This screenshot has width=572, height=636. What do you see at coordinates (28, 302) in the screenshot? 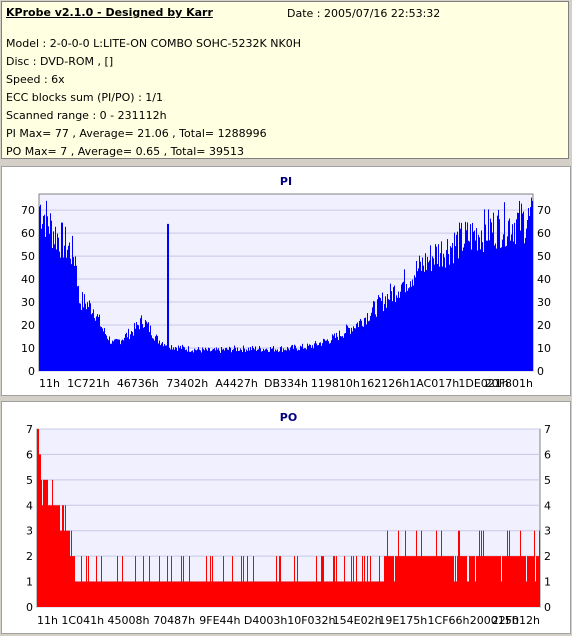
I see `y-tick-label-left: 30` at bounding box center [28, 302].